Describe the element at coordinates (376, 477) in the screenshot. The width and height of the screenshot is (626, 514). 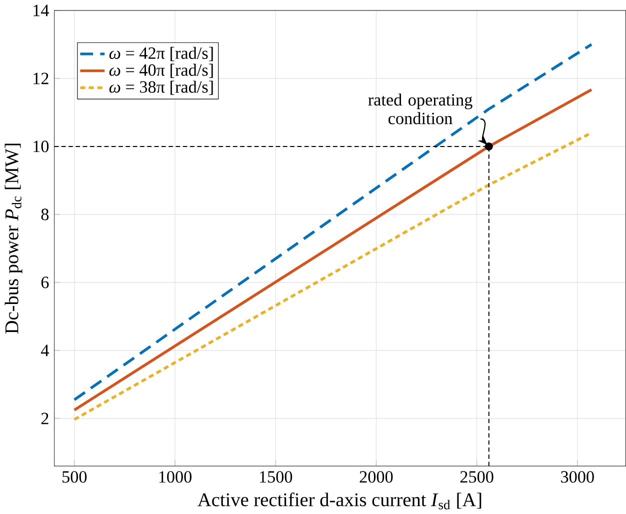
I see `x-tick-label: 2000` at that location.